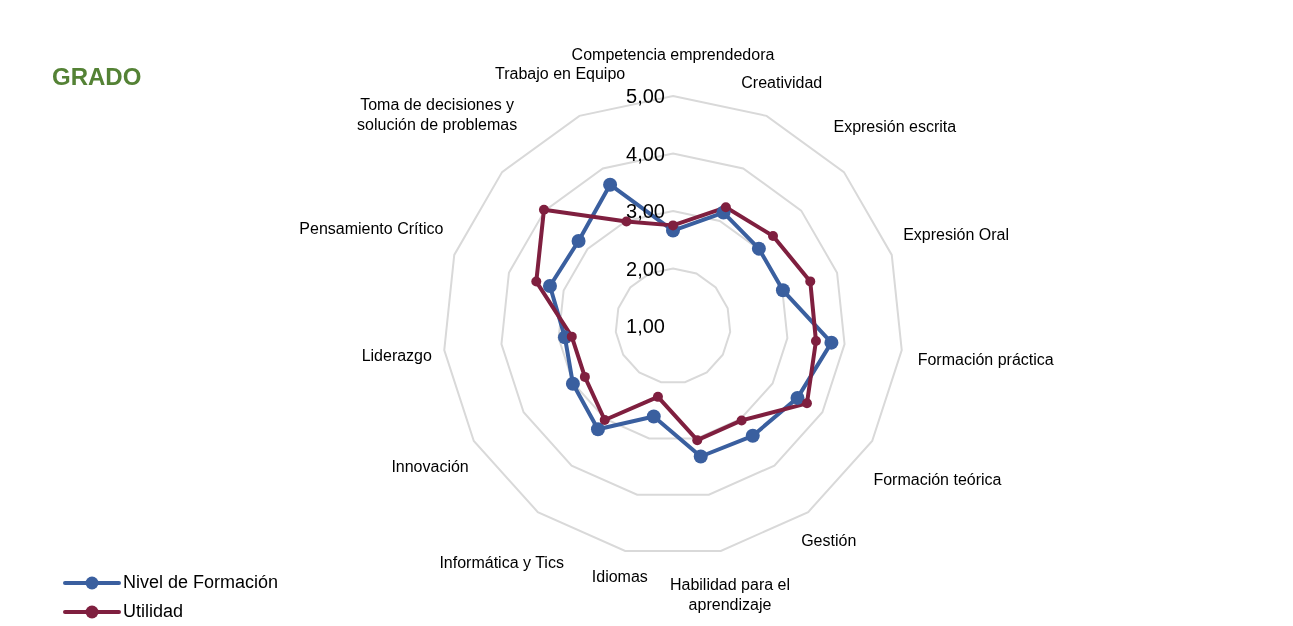 The height and width of the screenshot is (626, 1293). I want to click on spoke-label: Creatividad, so click(782, 82).